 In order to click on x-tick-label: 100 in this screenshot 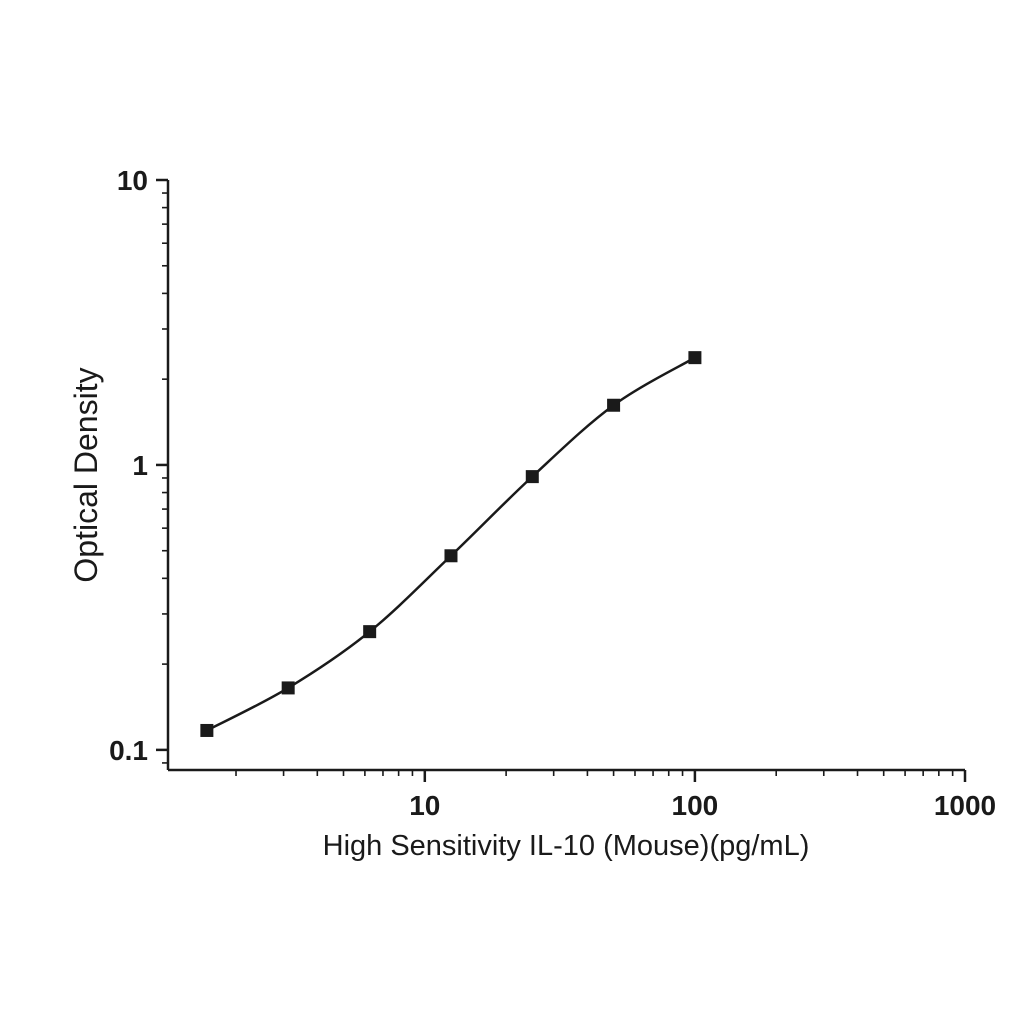, I will do `click(695, 805)`.